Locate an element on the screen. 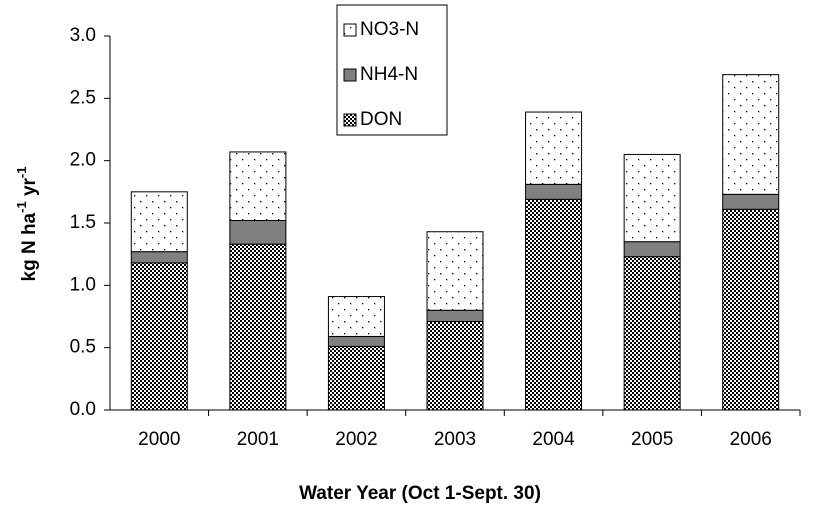 The width and height of the screenshot is (840, 510). x-tick-label: 2000 is located at coordinates (159, 439).